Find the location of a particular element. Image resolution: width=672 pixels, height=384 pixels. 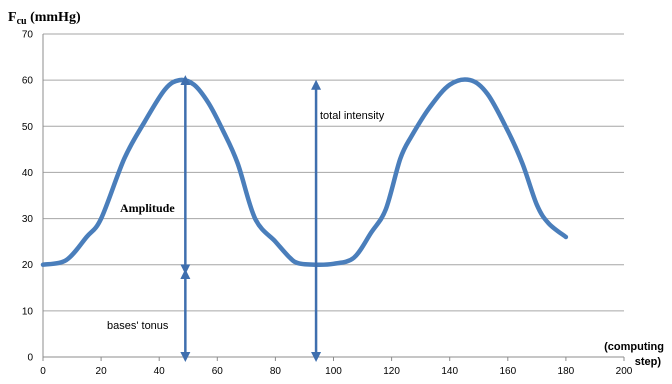

y-tick-50: 50 is located at coordinates (28, 127).